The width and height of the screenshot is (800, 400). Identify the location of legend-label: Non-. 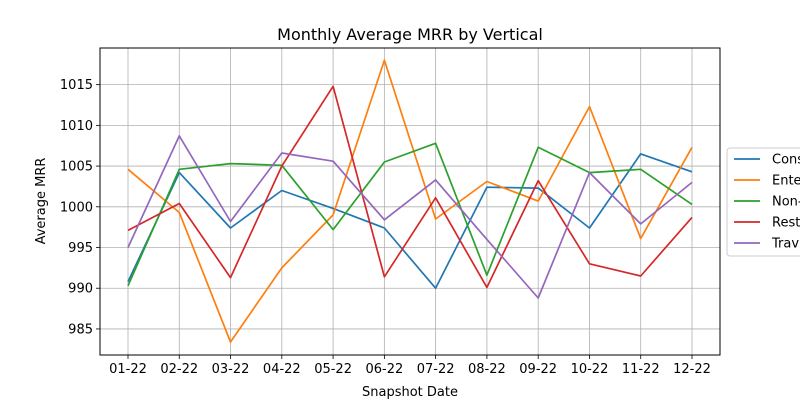
(786, 202).